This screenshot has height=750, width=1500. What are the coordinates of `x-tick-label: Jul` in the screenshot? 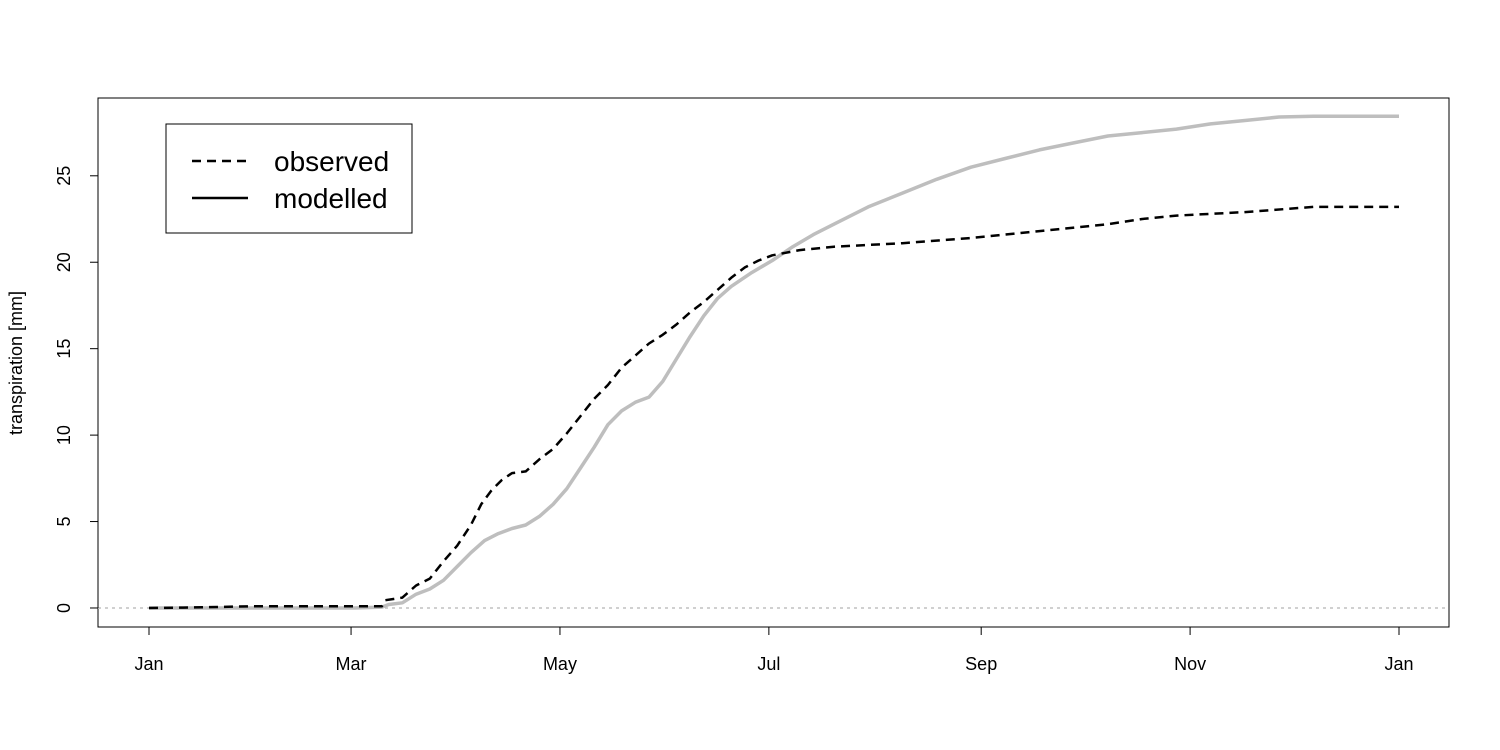 It's located at (768, 664).